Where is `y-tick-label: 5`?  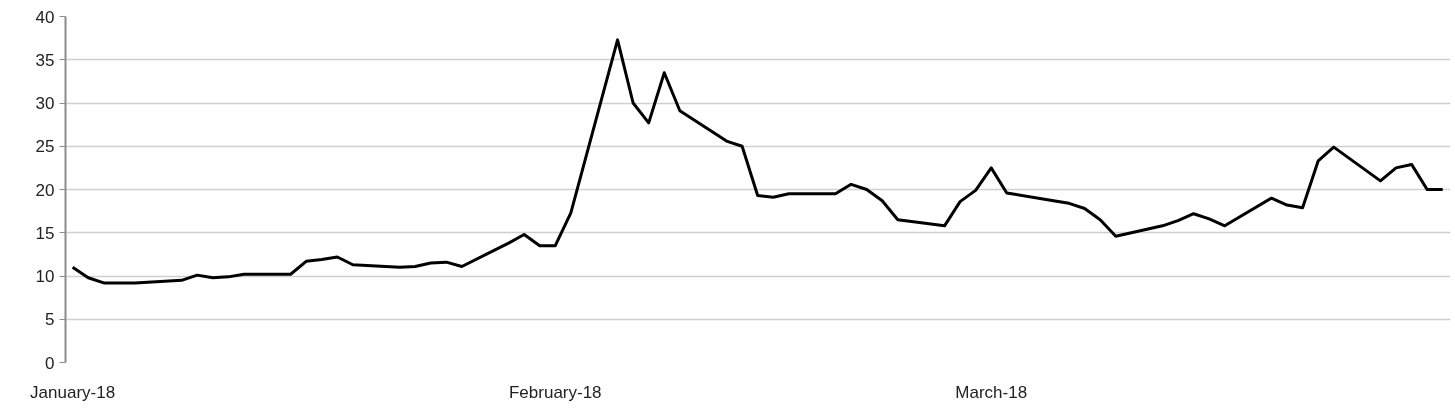
y-tick-label: 5 is located at coordinates (50, 320).